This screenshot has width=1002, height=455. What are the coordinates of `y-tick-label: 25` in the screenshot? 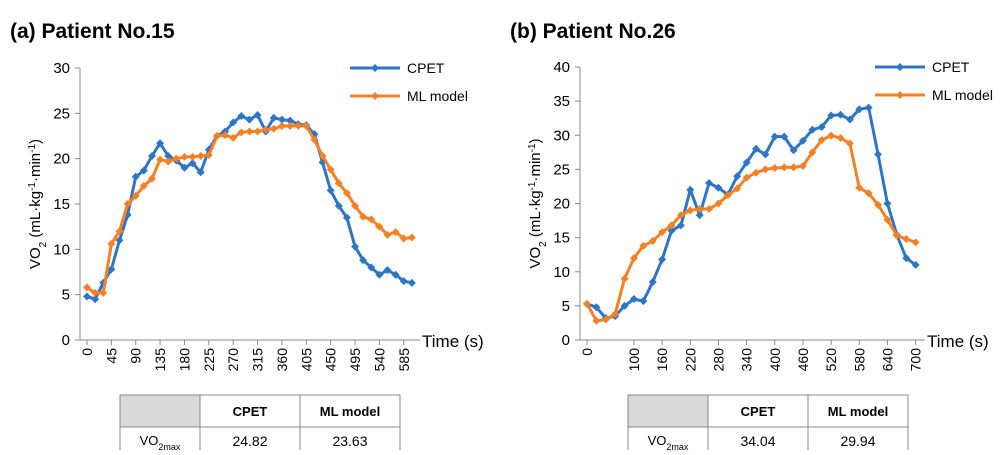 It's located at (61, 113).